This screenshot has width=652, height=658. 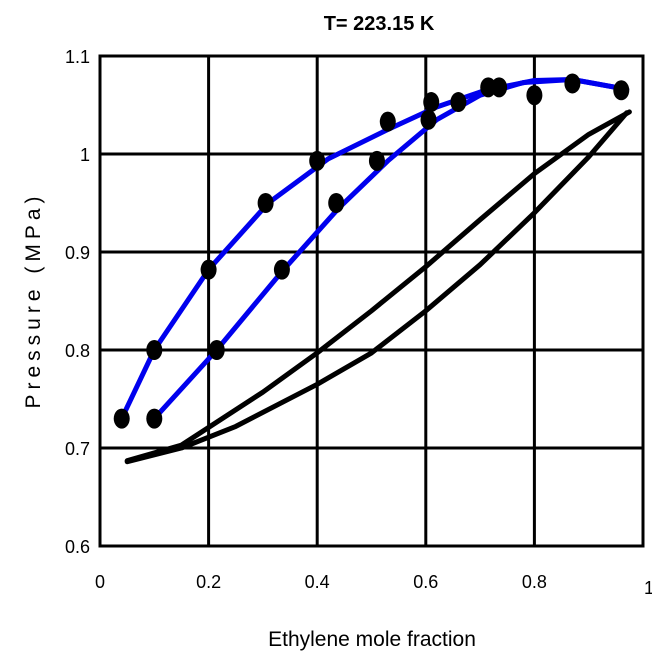 I want to click on x-tick-label: 1, so click(x=648, y=588).